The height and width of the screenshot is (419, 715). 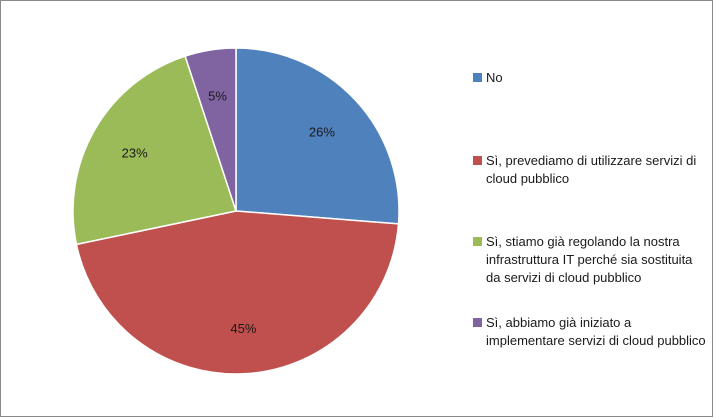 What do you see at coordinates (243, 328) in the screenshot?
I see `slice-data-label-1: 45%` at bounding box center [243, 328].